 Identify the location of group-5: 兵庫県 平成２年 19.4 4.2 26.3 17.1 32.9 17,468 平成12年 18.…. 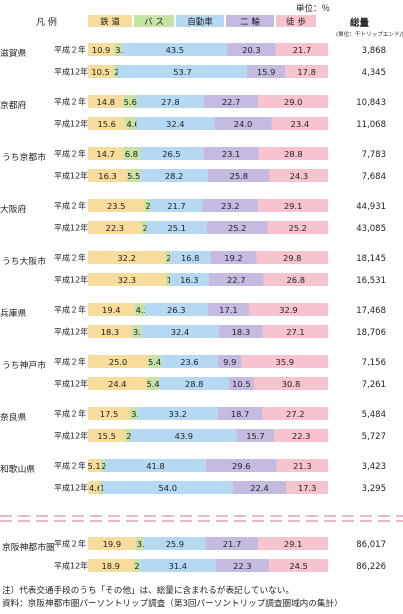
(193, 320).